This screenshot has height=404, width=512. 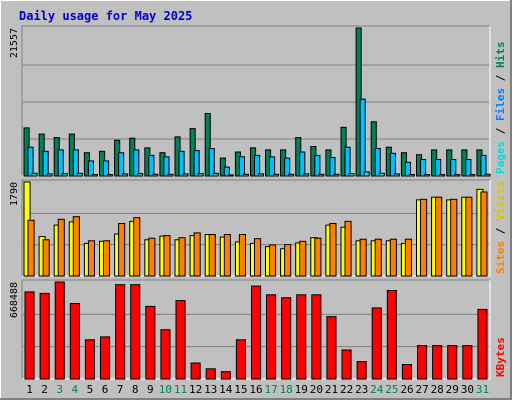 What do you see at coordinates (467, 389) in the screenshot?
I see `x-tick-label: 30` at bounding box center [467, 389].